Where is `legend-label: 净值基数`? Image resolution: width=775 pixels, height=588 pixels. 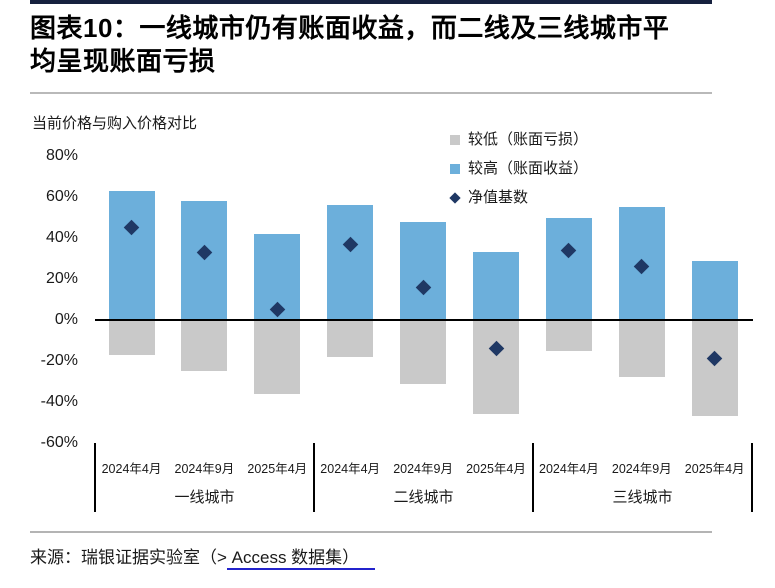 legend-label: 净值基数 is located at coordinates (498, 197).